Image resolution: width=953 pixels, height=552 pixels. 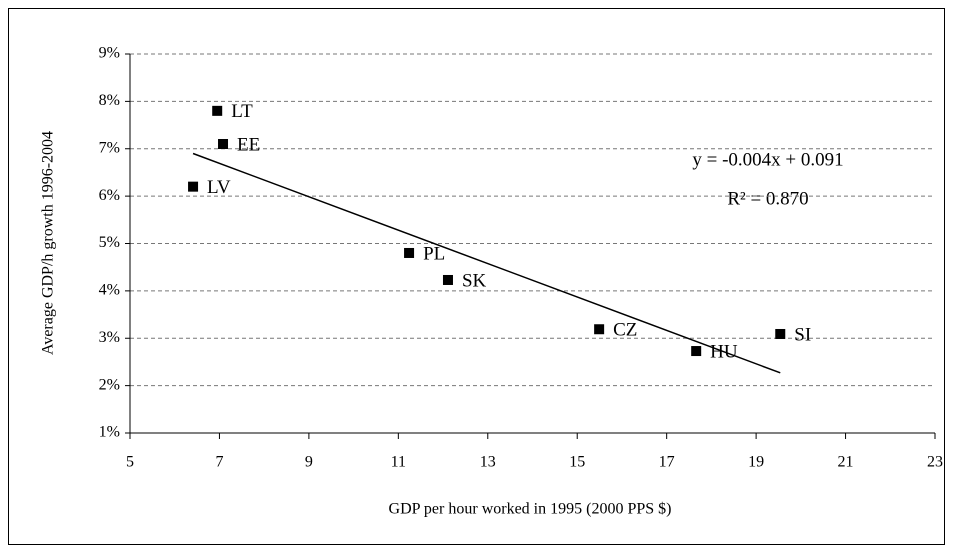 I want to click on x-tick-label: 13, so click(x=488, y=462).